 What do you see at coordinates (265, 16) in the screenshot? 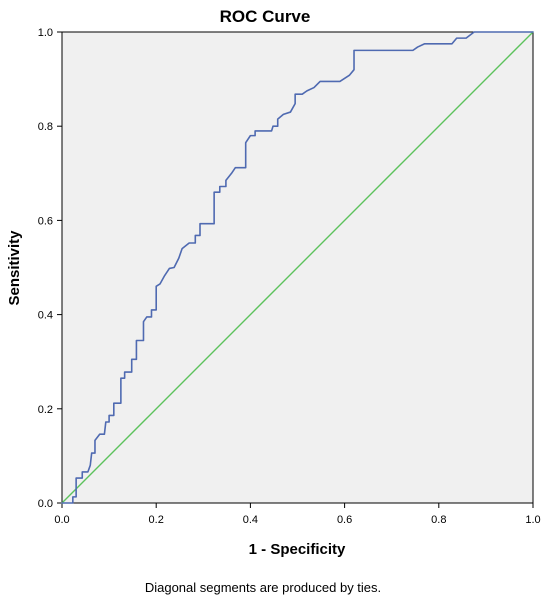
I see `chart-title: ROC Curve` at bounding box center [265, 16].